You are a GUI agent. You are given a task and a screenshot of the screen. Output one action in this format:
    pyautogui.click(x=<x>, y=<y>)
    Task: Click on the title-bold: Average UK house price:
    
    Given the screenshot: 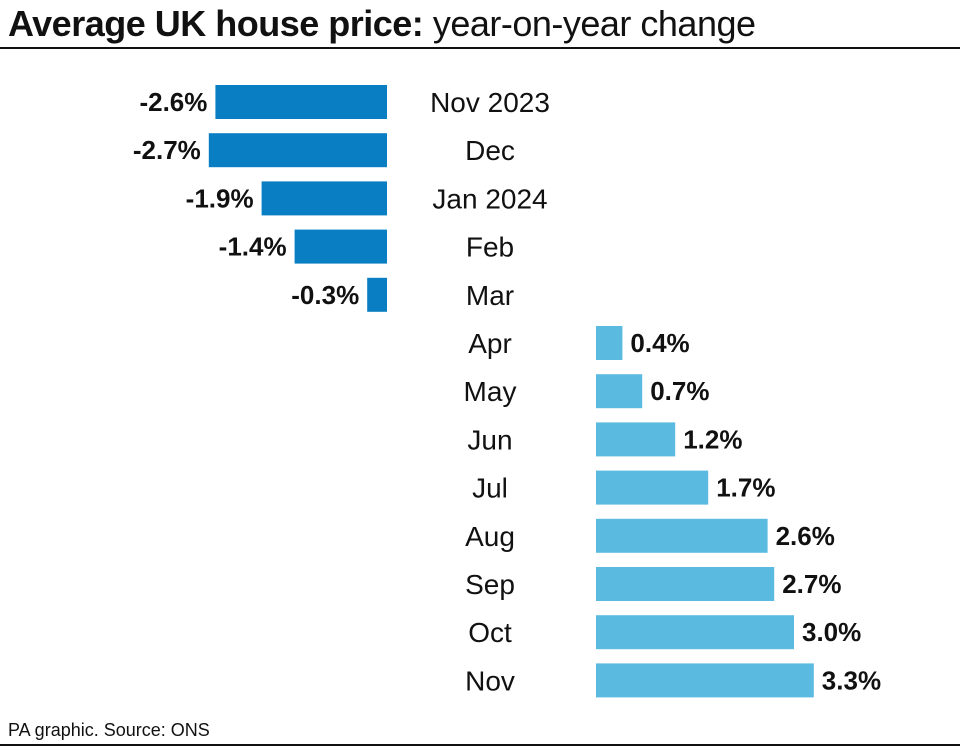 What is the action you would take?
    pyautogui.click(x=216, y=23)
    